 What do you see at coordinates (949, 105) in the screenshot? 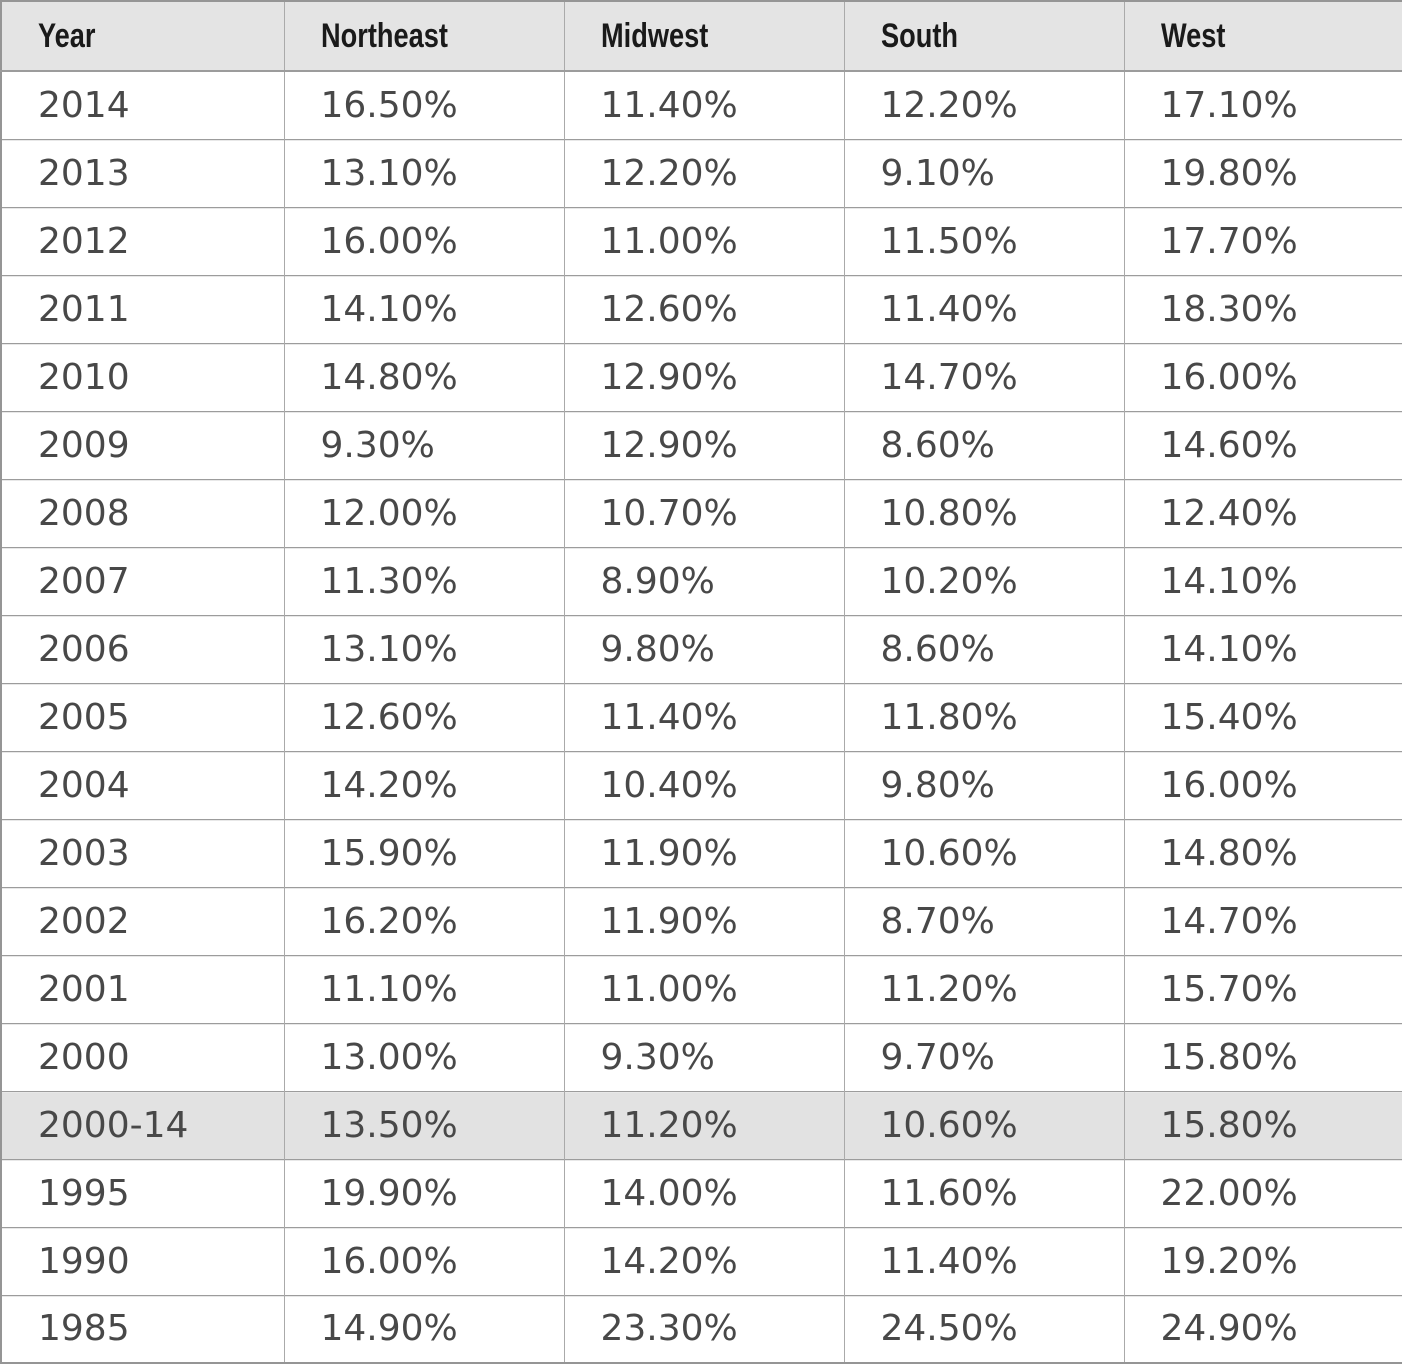
I see `south-value: 12.20%` at bounding box center [949, 105].